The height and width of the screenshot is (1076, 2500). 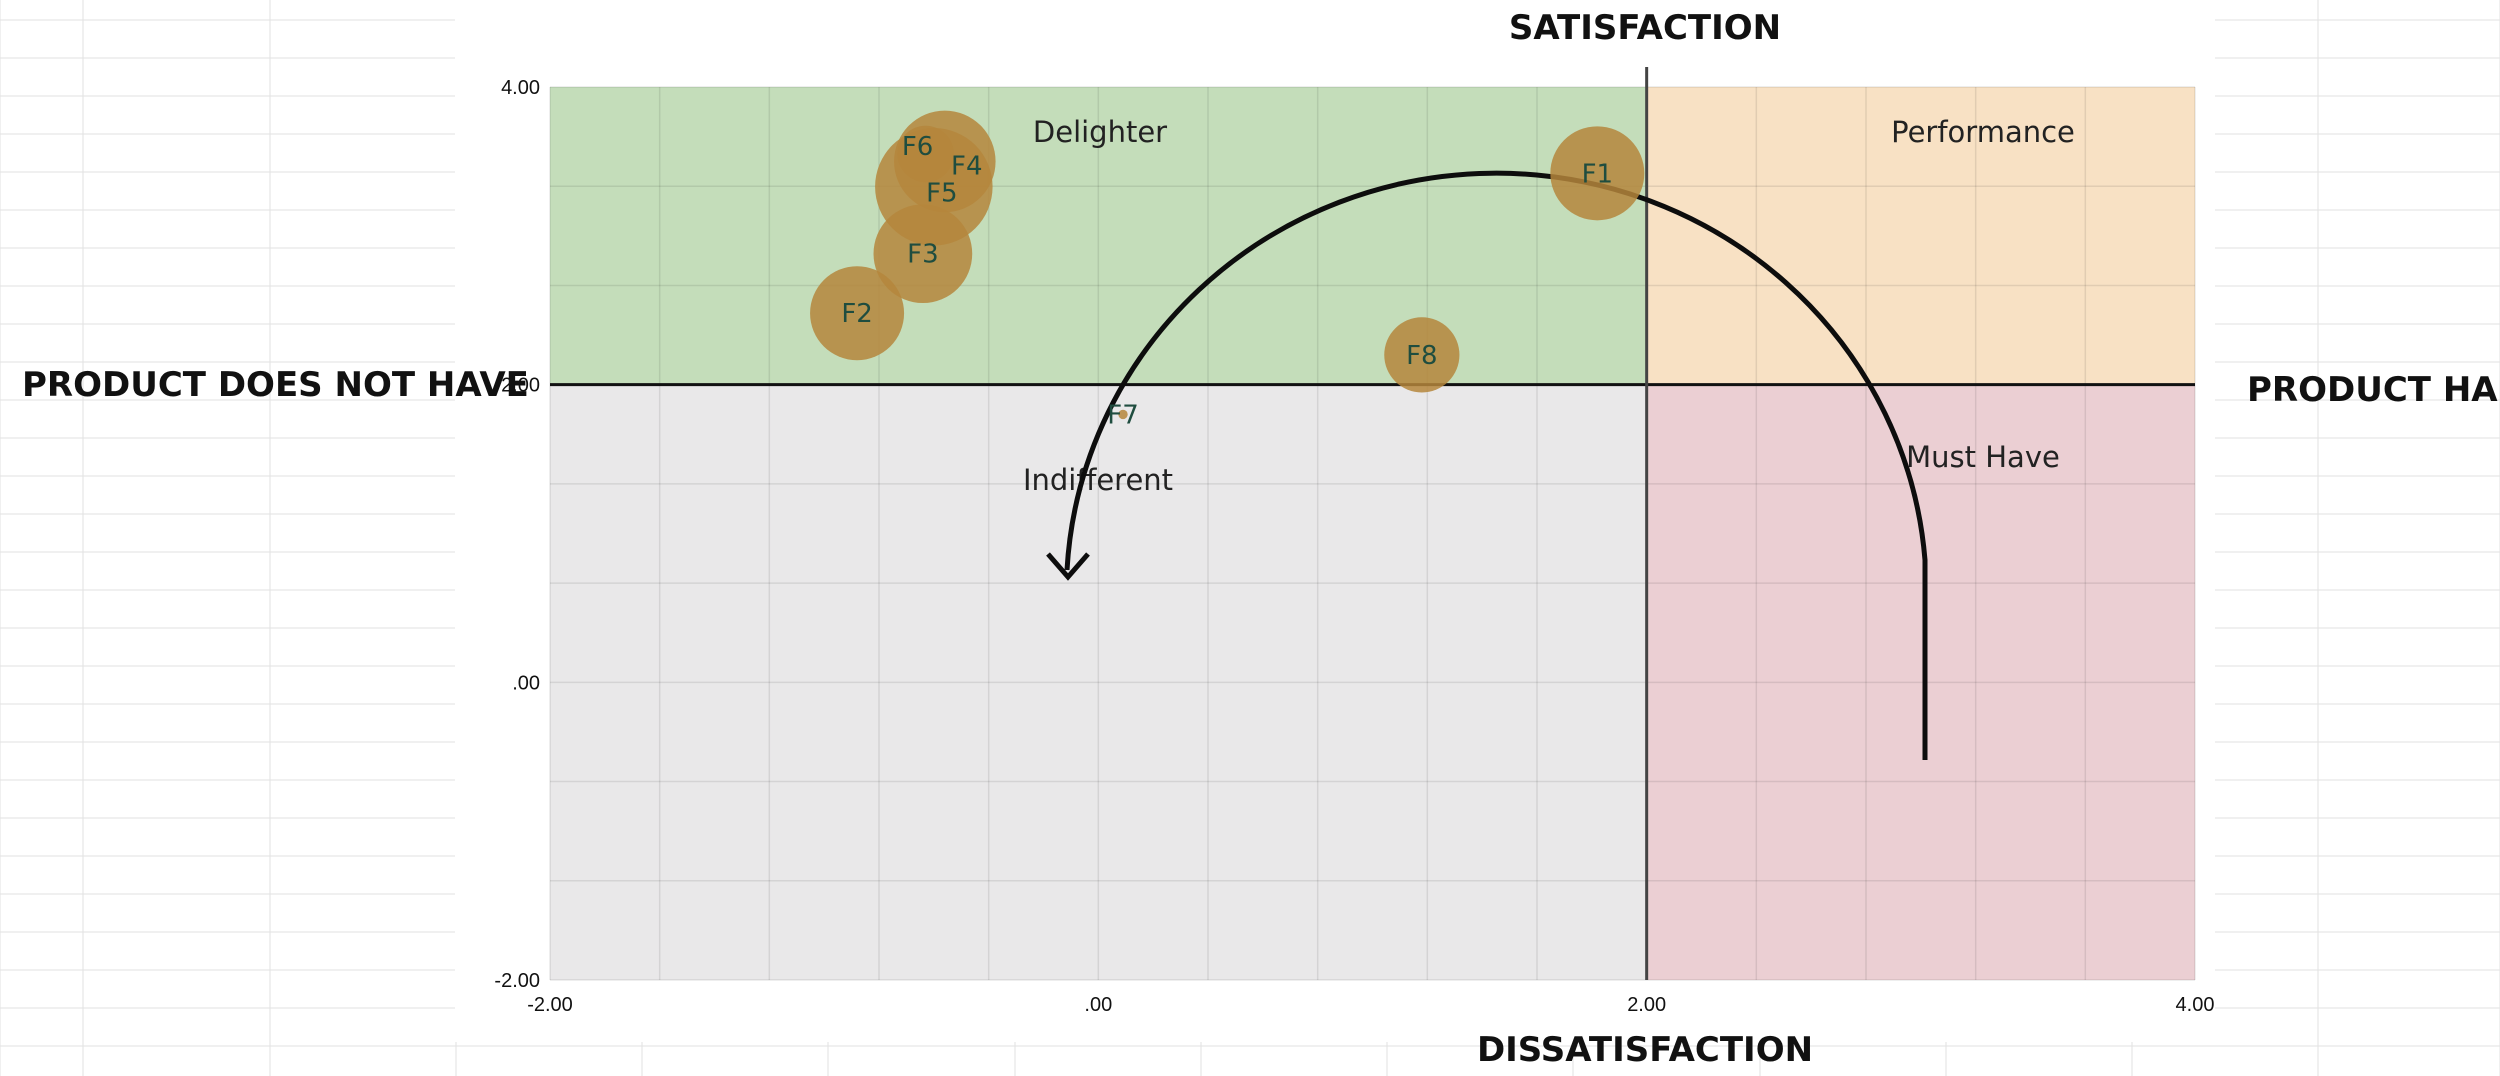 I want to click on quadrant-delighter, so click(x=1098, y=236).